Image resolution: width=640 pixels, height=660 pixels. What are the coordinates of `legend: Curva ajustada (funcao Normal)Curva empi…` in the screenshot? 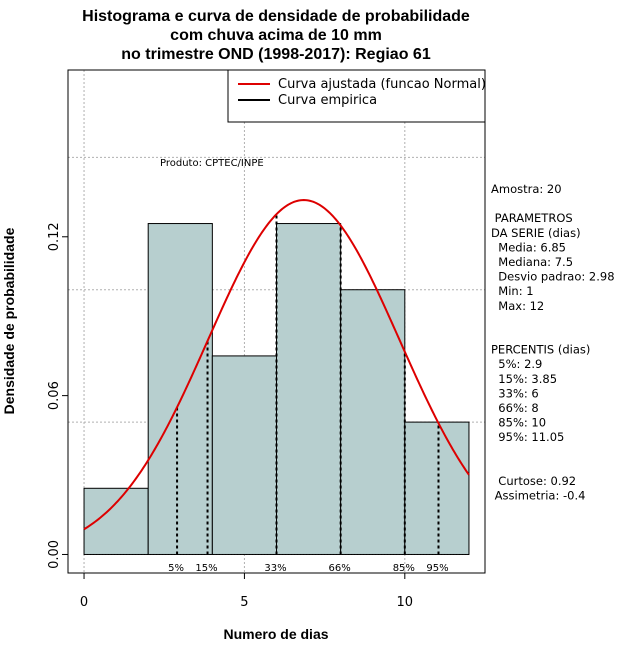 It's located at (356, 96).